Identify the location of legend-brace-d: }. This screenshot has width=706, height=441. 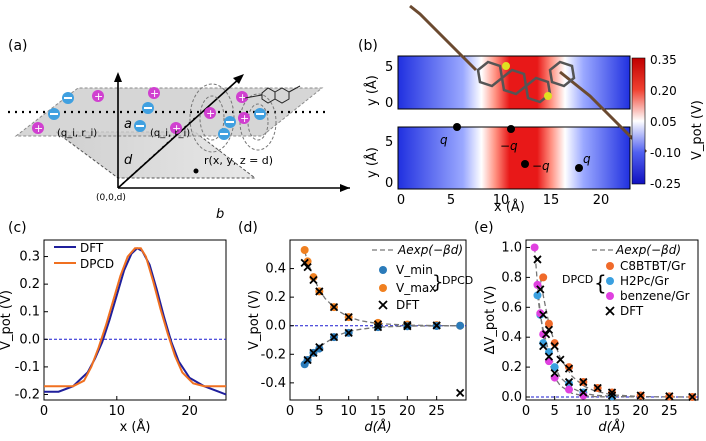
(437, 282).